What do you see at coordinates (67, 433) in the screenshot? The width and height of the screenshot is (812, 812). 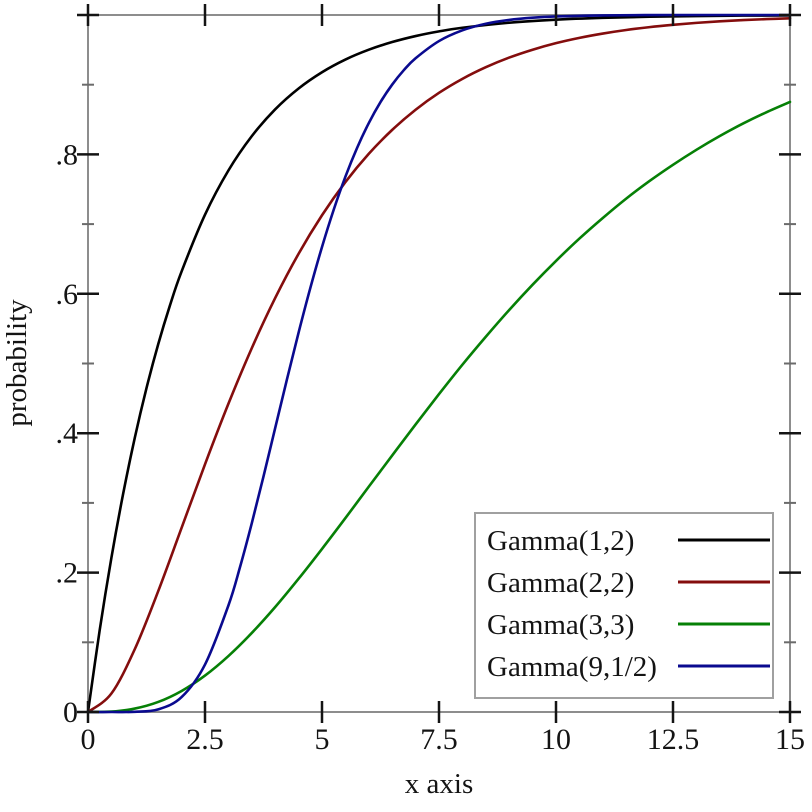 I see `y-tick-label: .4` at bounding box center [67, 433].